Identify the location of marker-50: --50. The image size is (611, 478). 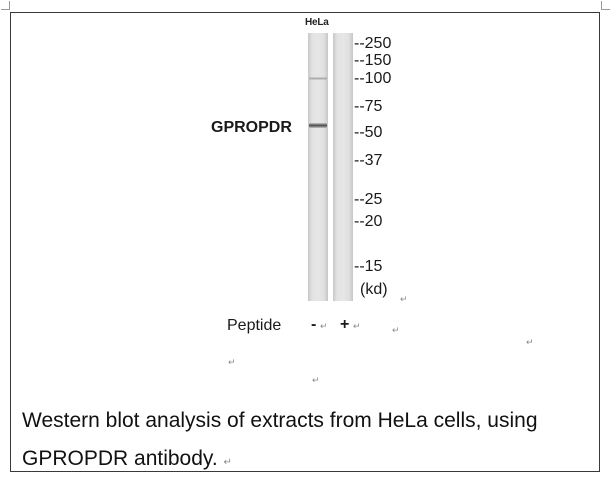
(368, 132).